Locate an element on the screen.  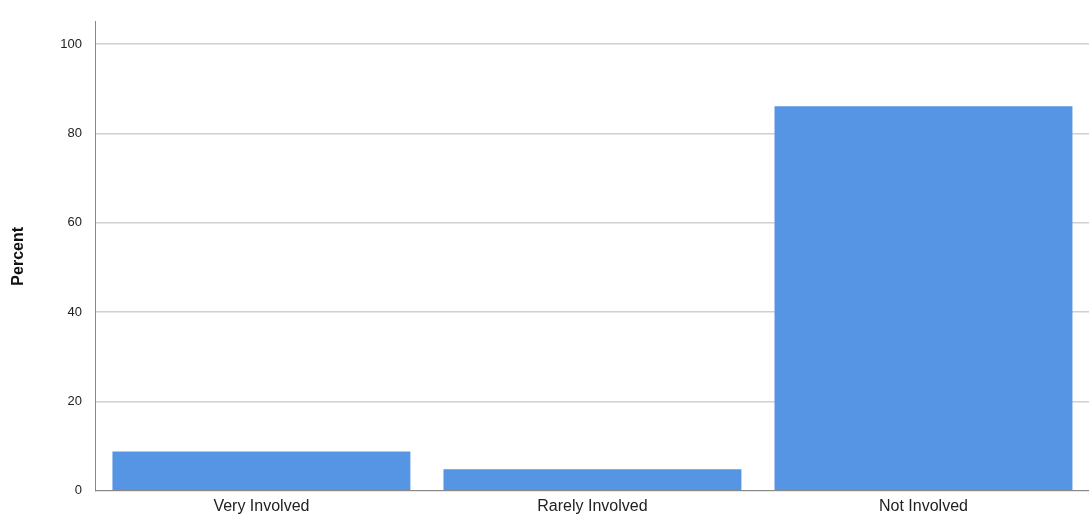
y-tick-label: 60 is located at coordinates (74, 222).